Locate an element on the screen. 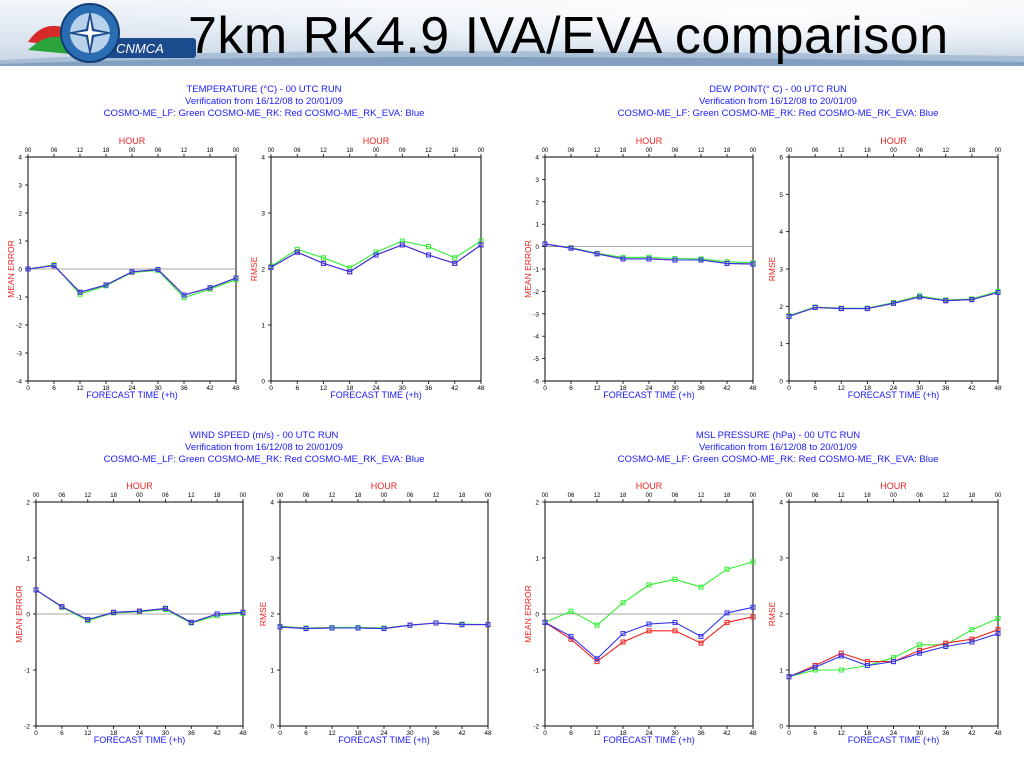 Image resolution: width=1024 pixels, height=770 pixels. y-tick-label: 1 is located at coordinates (20, 242).